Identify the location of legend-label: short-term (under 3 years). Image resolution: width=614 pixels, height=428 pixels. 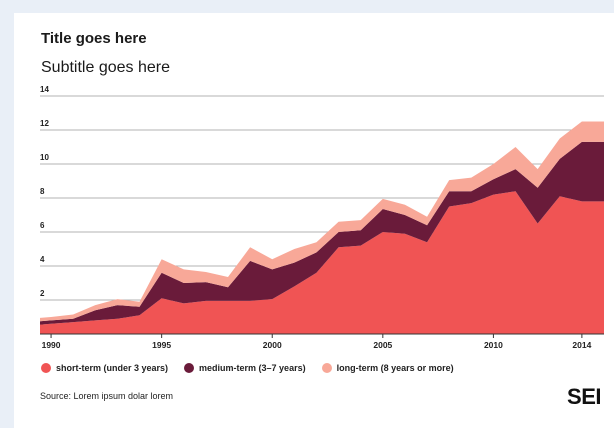
(112, 368).